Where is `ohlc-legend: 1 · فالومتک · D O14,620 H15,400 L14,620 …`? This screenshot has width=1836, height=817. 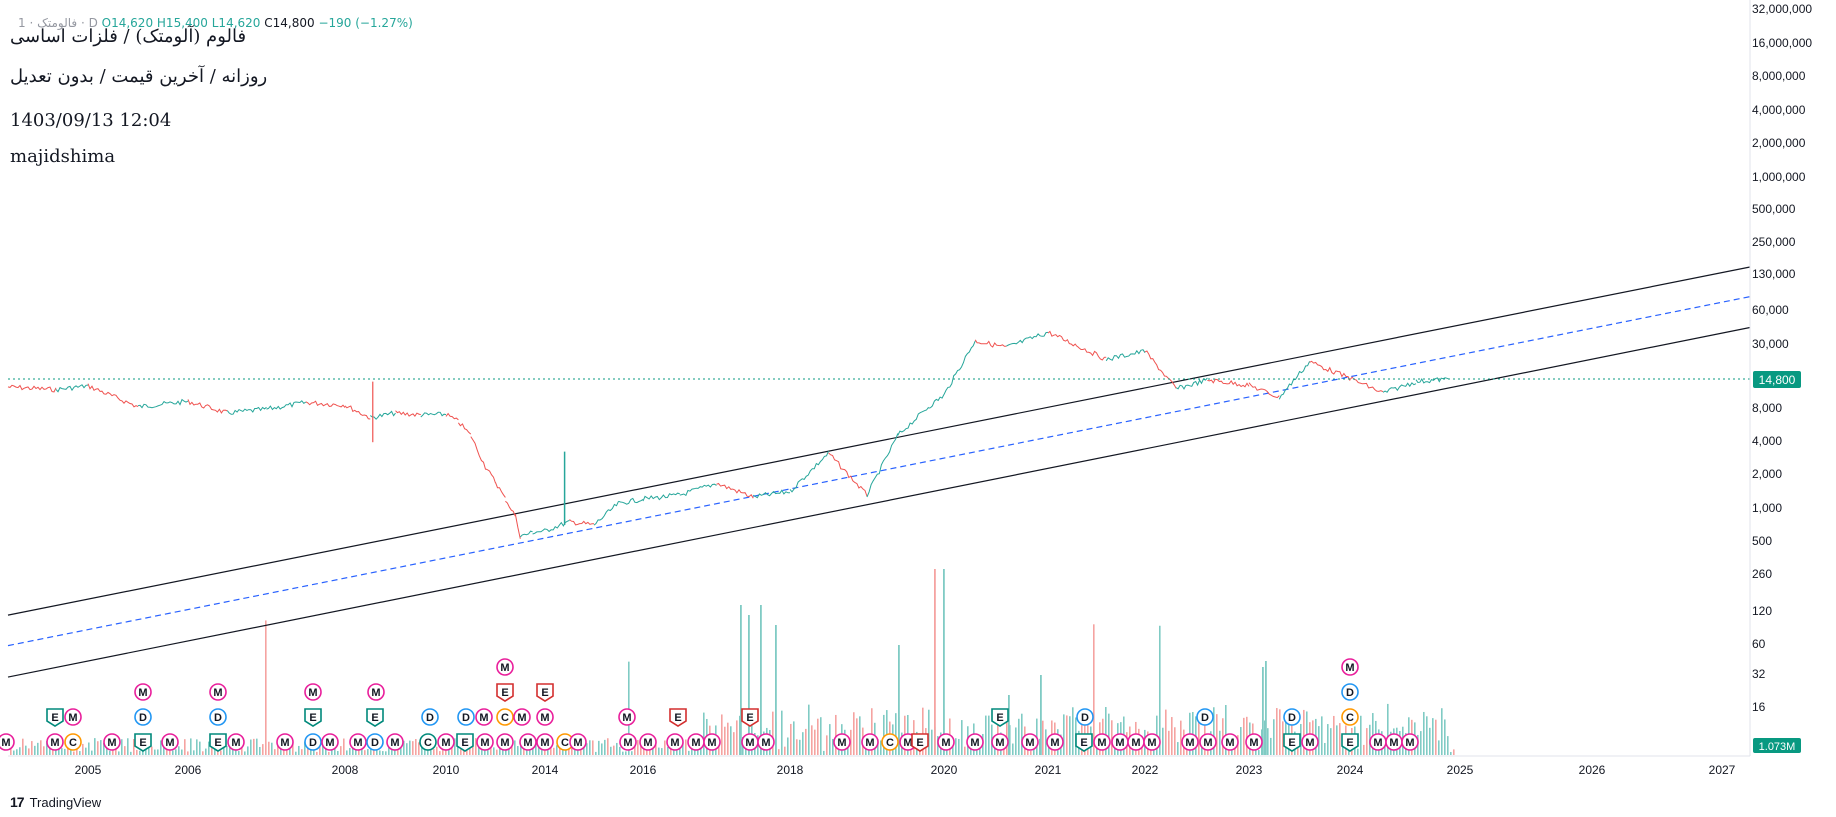
ohlc-legend: 1 · فالومتک · D O14,620 H15,400 L14,620 … is located at coordinates (215, 23).